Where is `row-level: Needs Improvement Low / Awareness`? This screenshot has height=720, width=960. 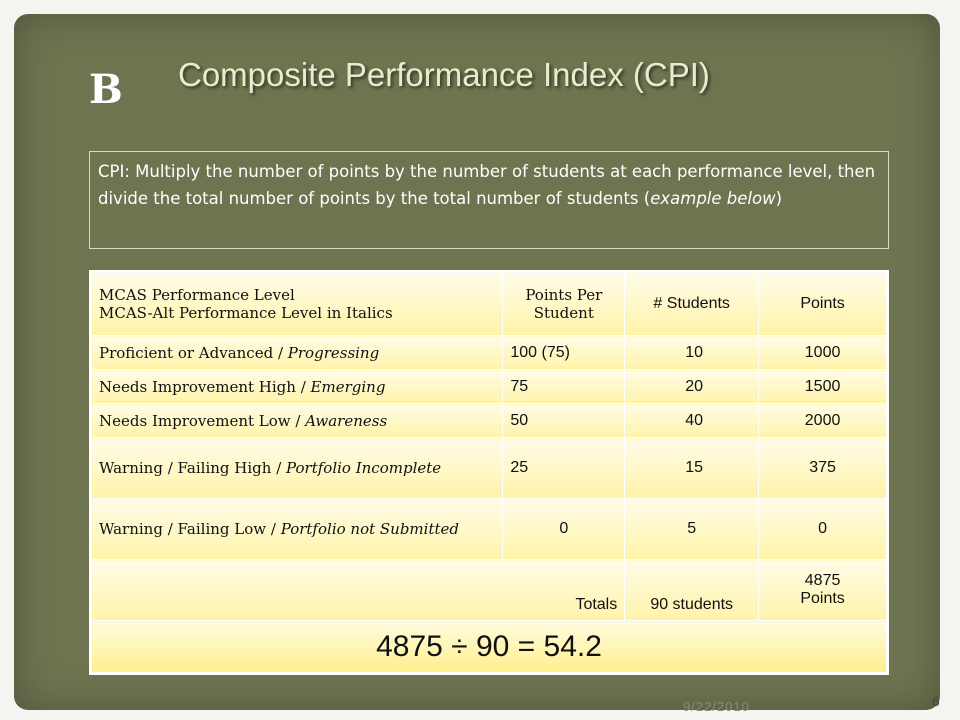 row-level: Needs Improvement Low / Awareness is located at coordinates (297, 420).